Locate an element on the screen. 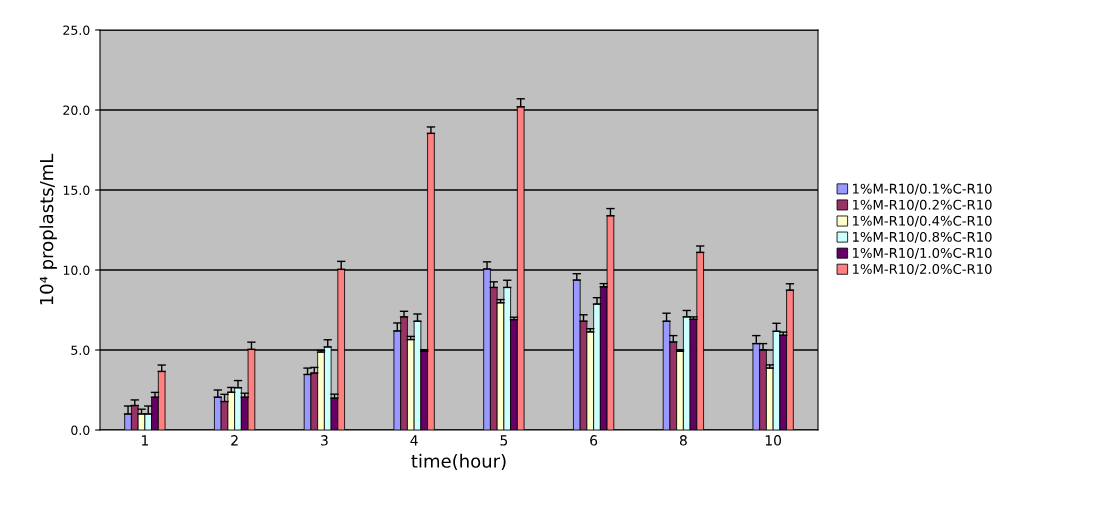 The width and height of the screenshot is (1095, 510). x-tick-label: 10 is located at coordinates (773, 440).